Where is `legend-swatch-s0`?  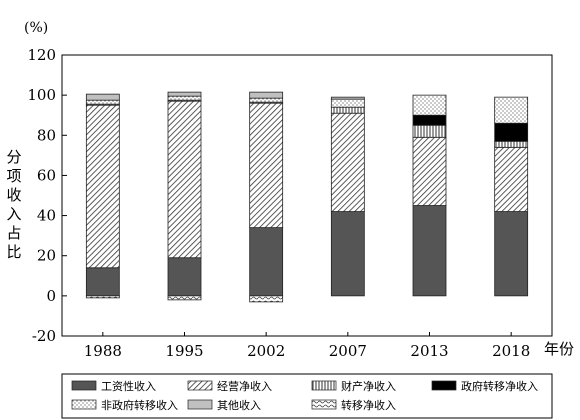 legend-swatch-s0 is located at coordinates (84, 385).